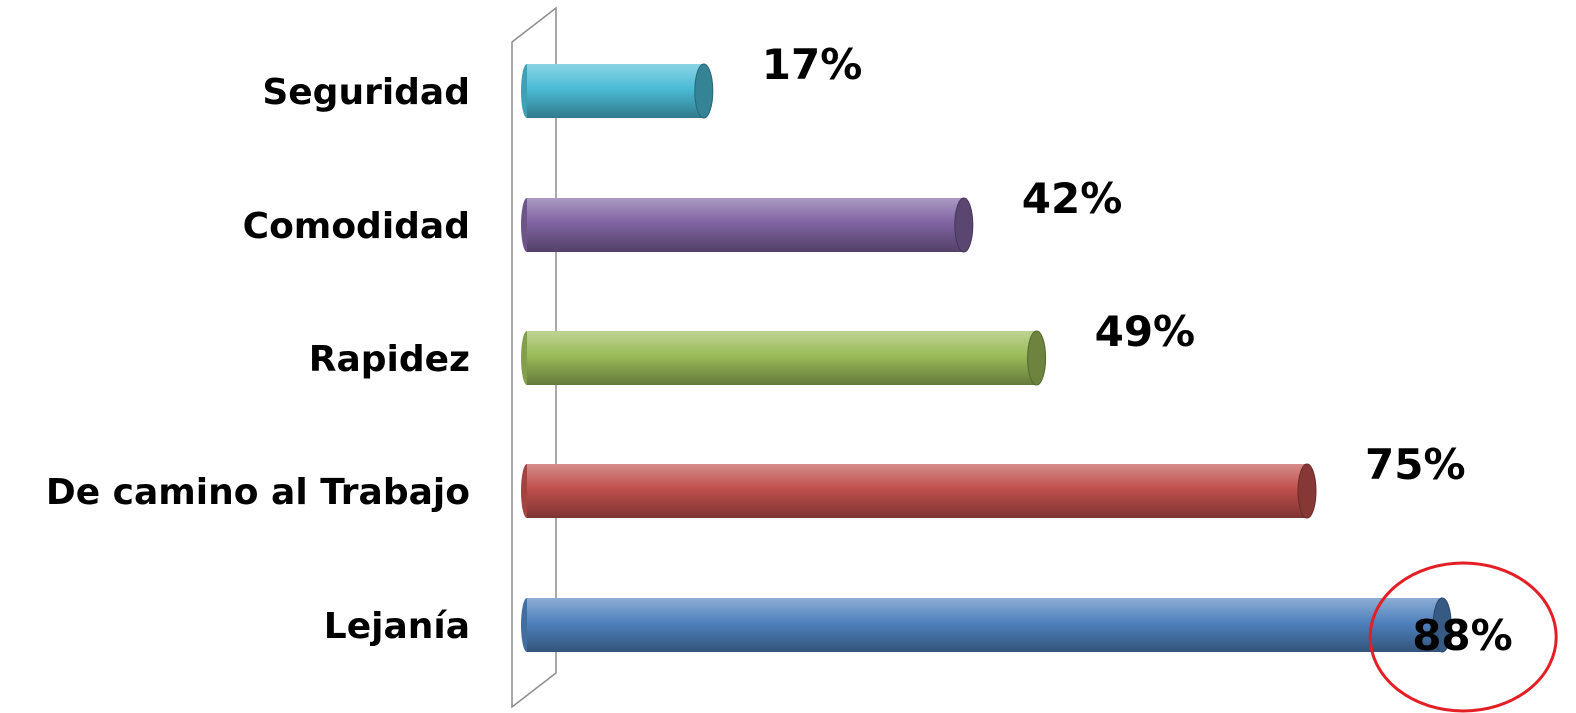  I want to click on bar-de-camino-al-trabajo, so click(919, 491).